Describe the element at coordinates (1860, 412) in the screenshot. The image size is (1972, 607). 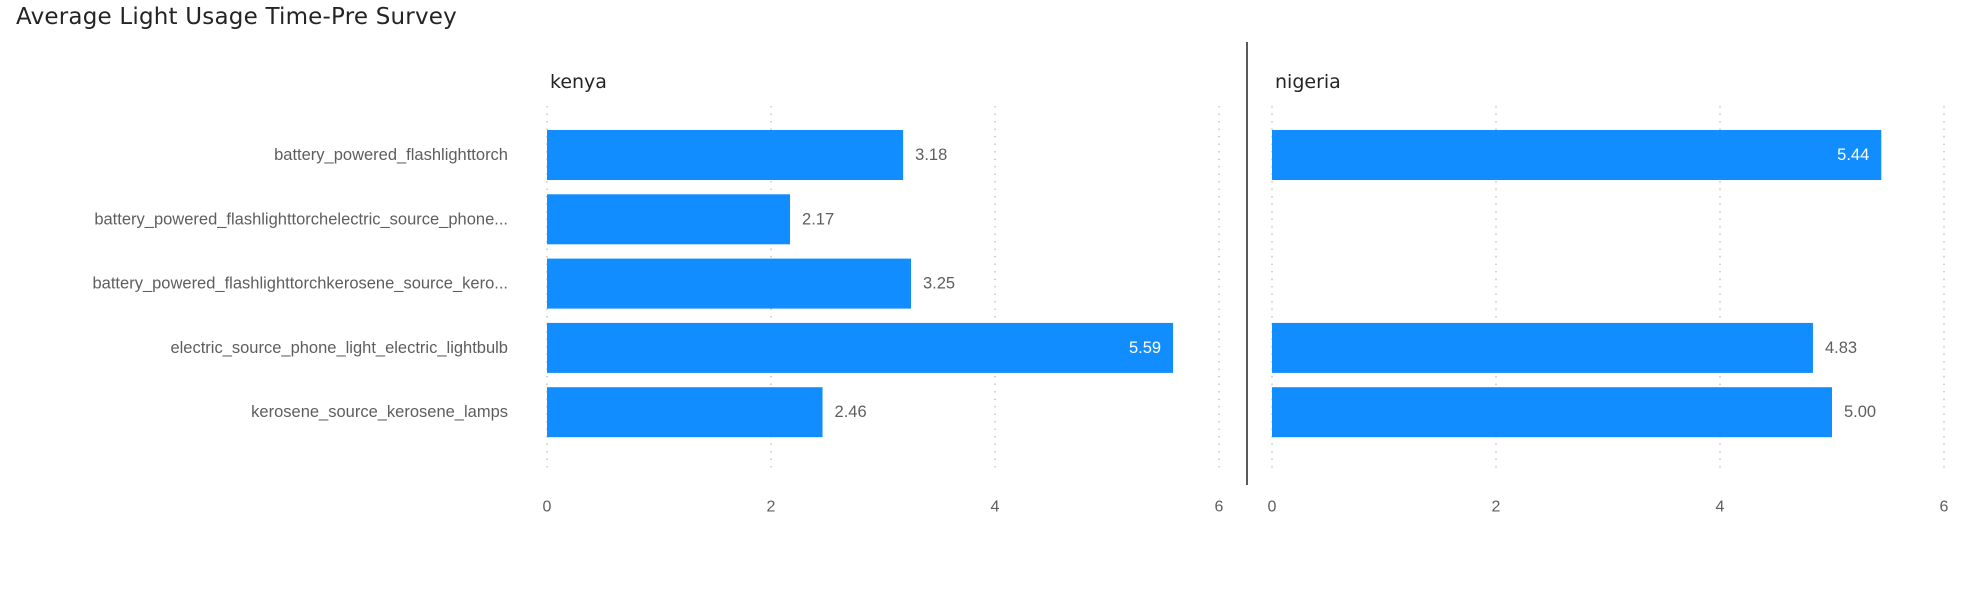
I see `data-label: 5.00` at that location.